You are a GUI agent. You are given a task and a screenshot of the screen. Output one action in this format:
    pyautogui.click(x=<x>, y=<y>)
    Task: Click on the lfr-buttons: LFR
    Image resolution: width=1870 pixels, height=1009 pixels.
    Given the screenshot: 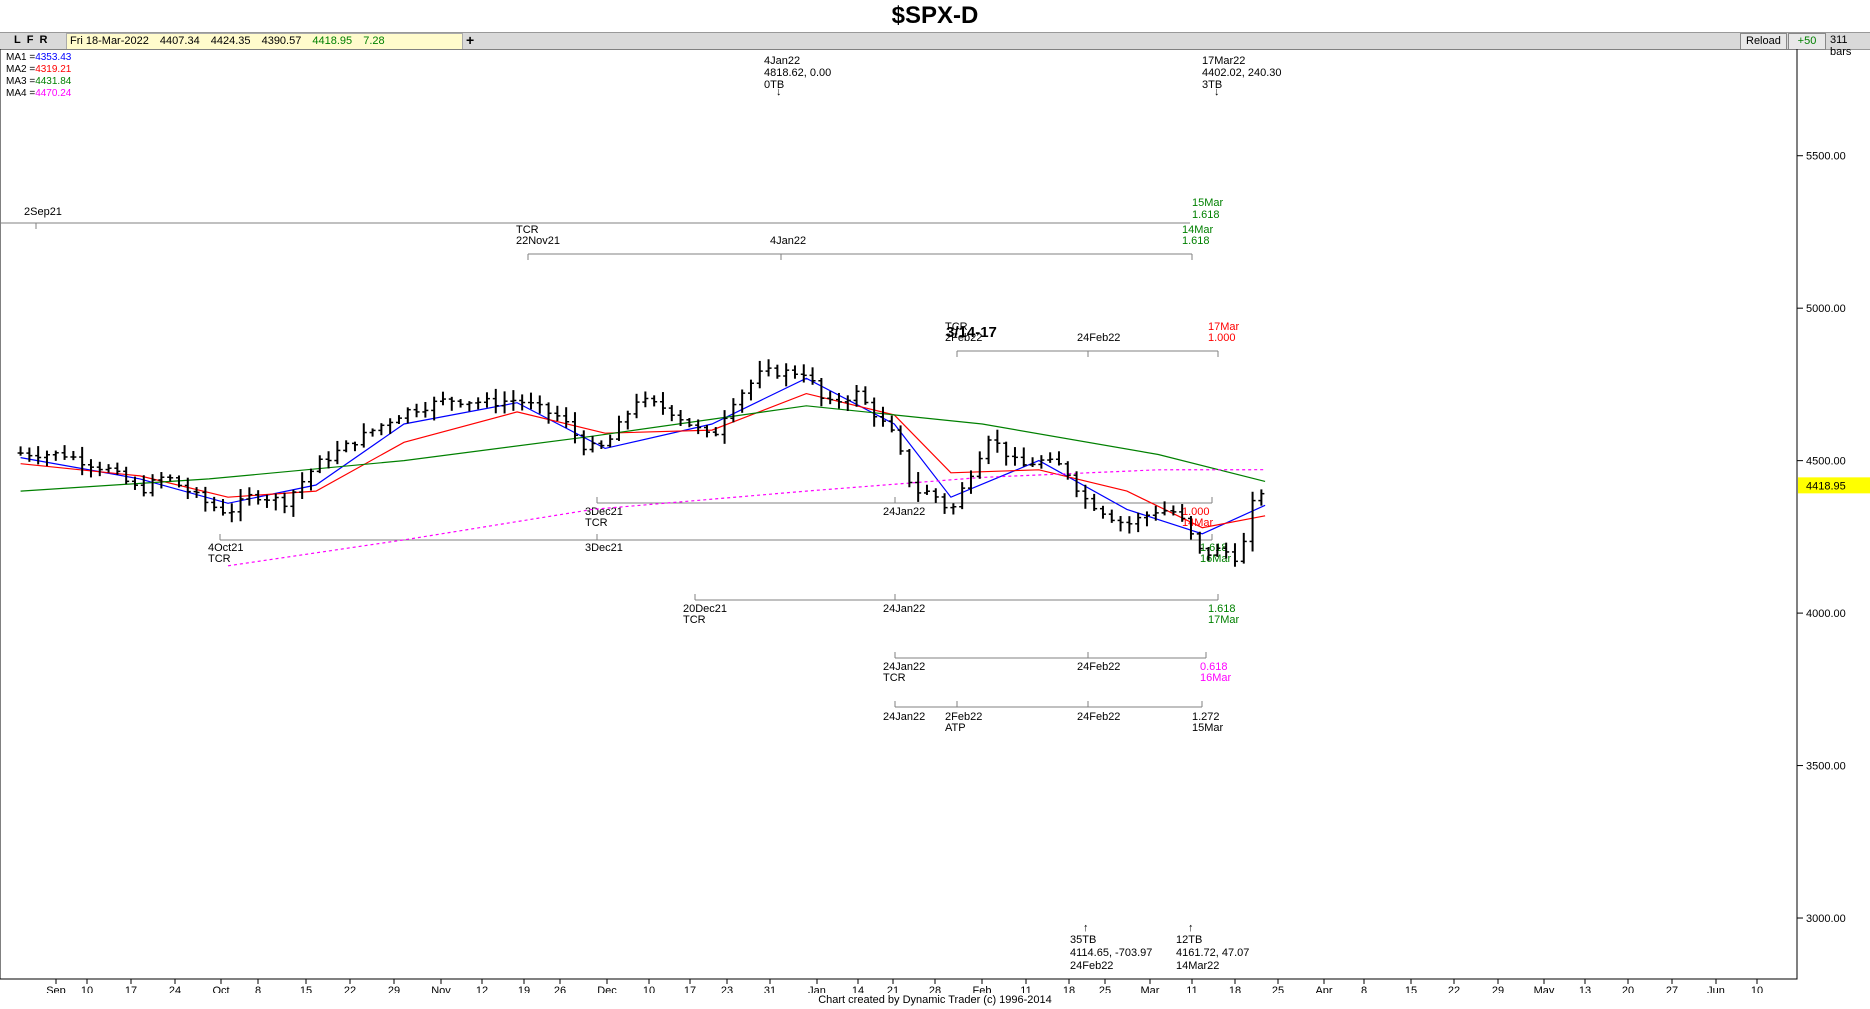 What is the action you would take?
    pyautogui.click(x=33, y=40)
    